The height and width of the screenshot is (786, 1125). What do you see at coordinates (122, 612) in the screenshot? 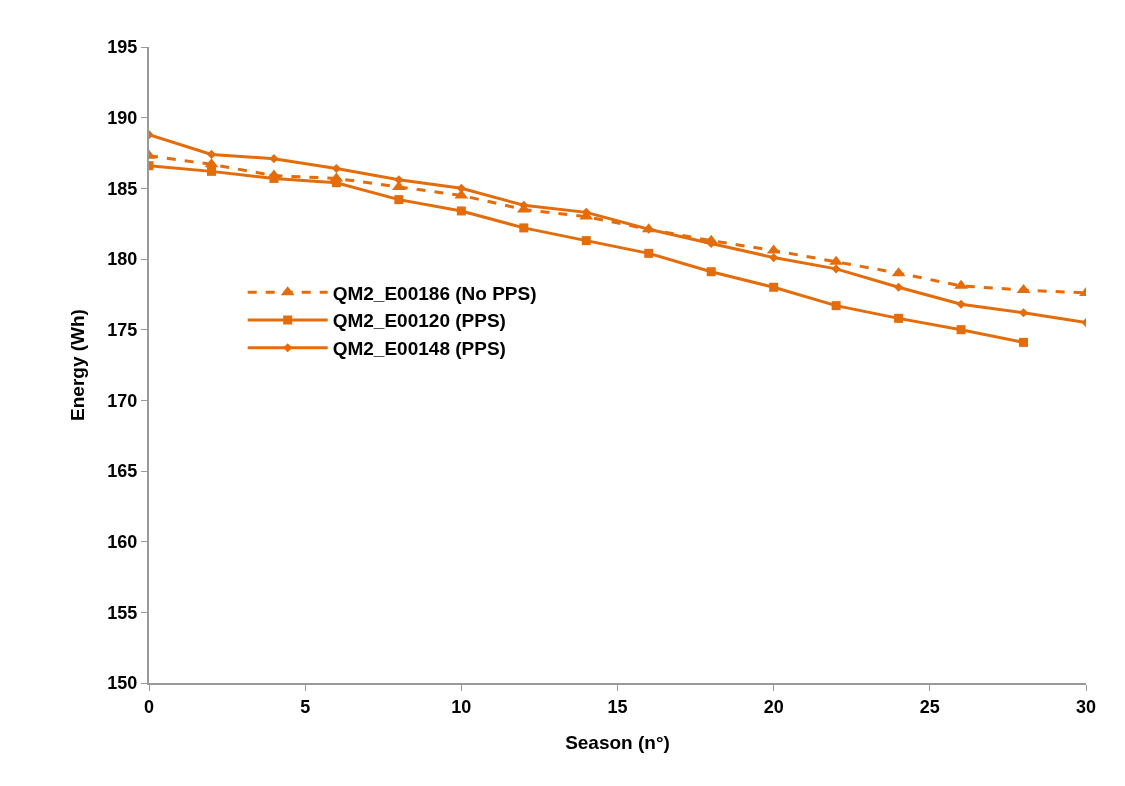
I see `y-tick-label: 155` at bounding box center [122, 612].